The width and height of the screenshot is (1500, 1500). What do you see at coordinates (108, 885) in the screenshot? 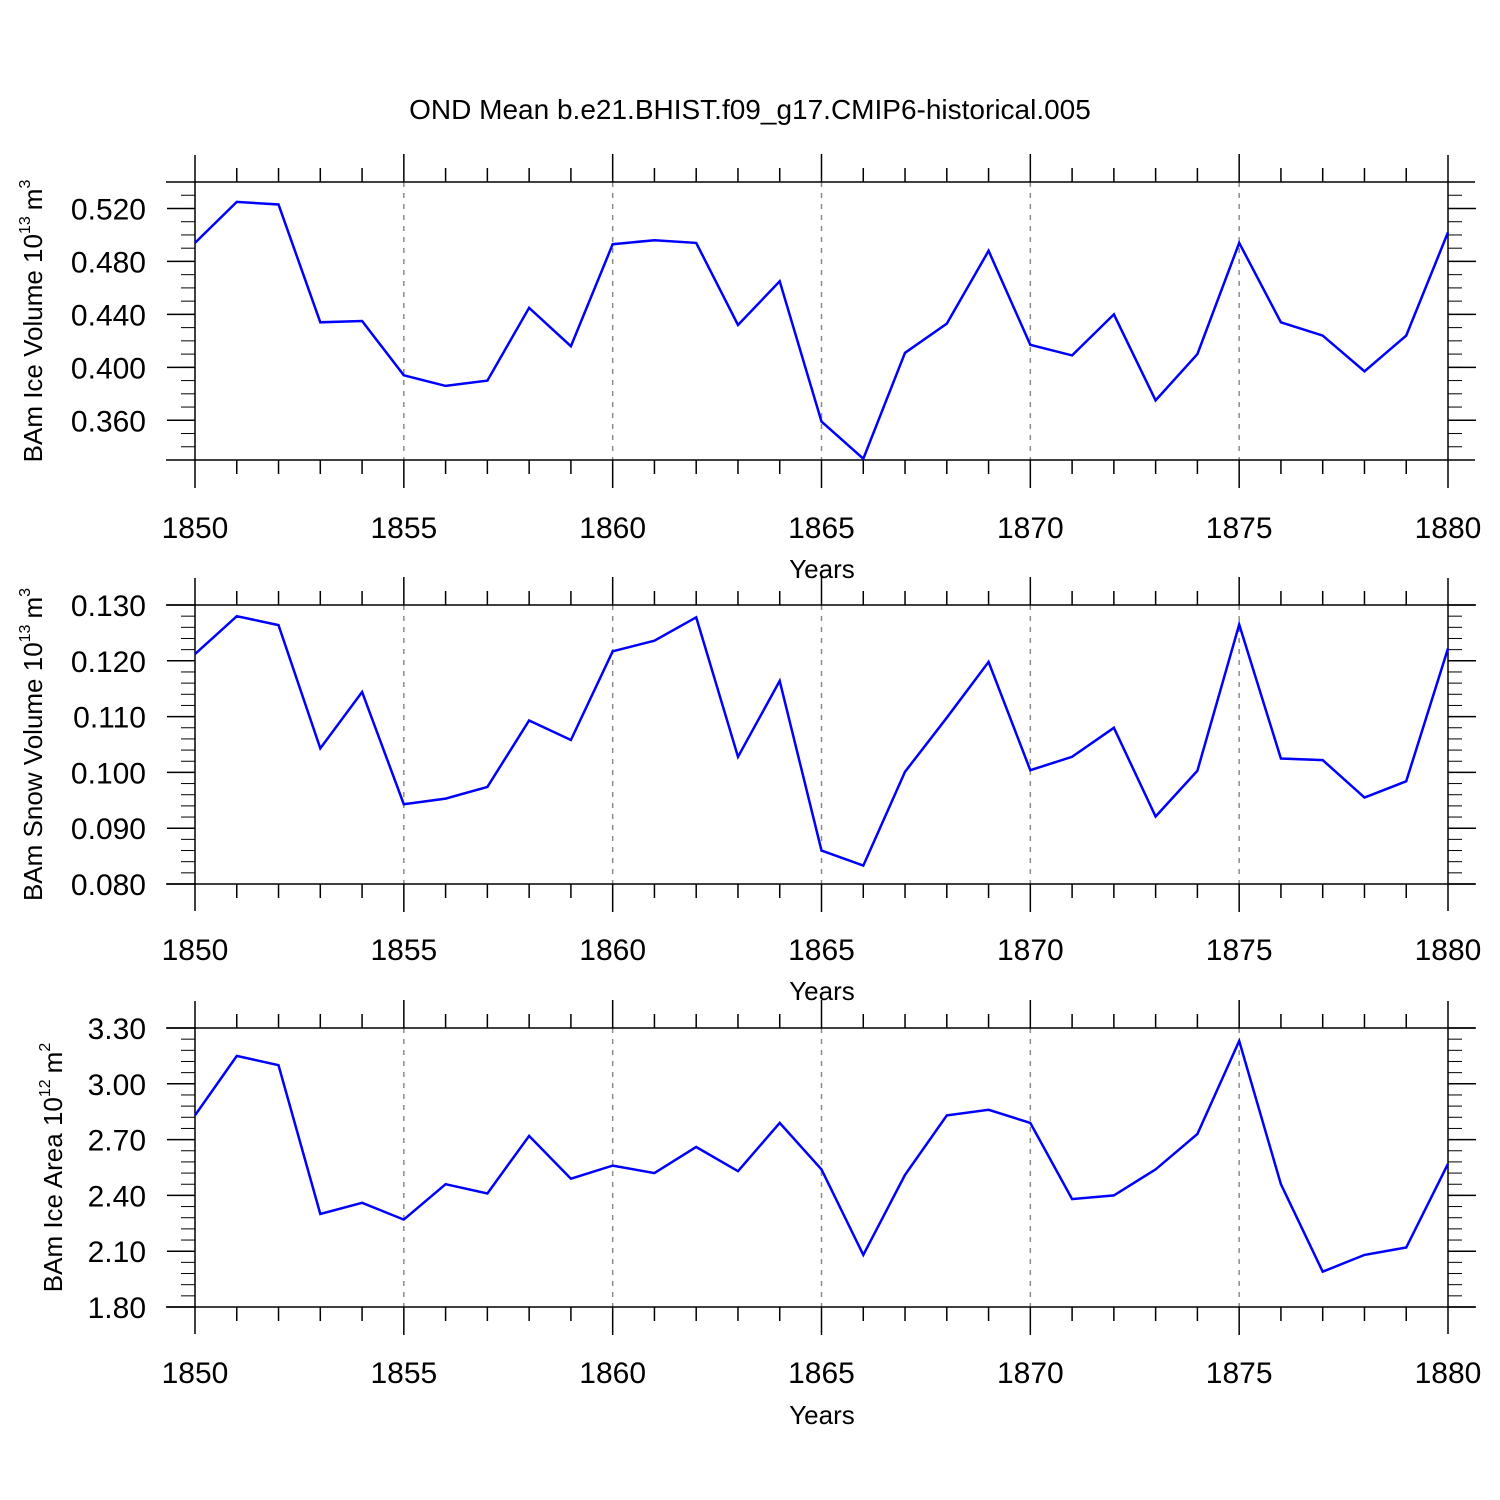
I see `y-tick-label: 0.080` at bounding box center [108, 885].